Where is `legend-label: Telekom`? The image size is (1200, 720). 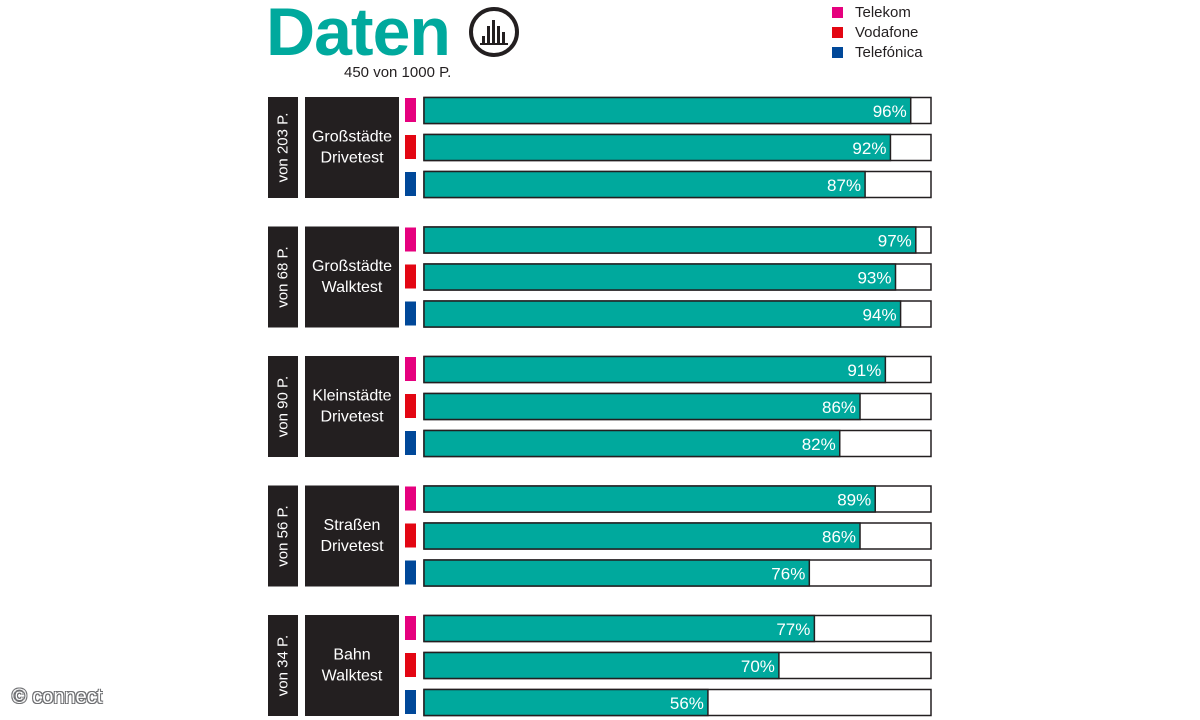
legend-label: Telekom is located at coordinates (883, 12).